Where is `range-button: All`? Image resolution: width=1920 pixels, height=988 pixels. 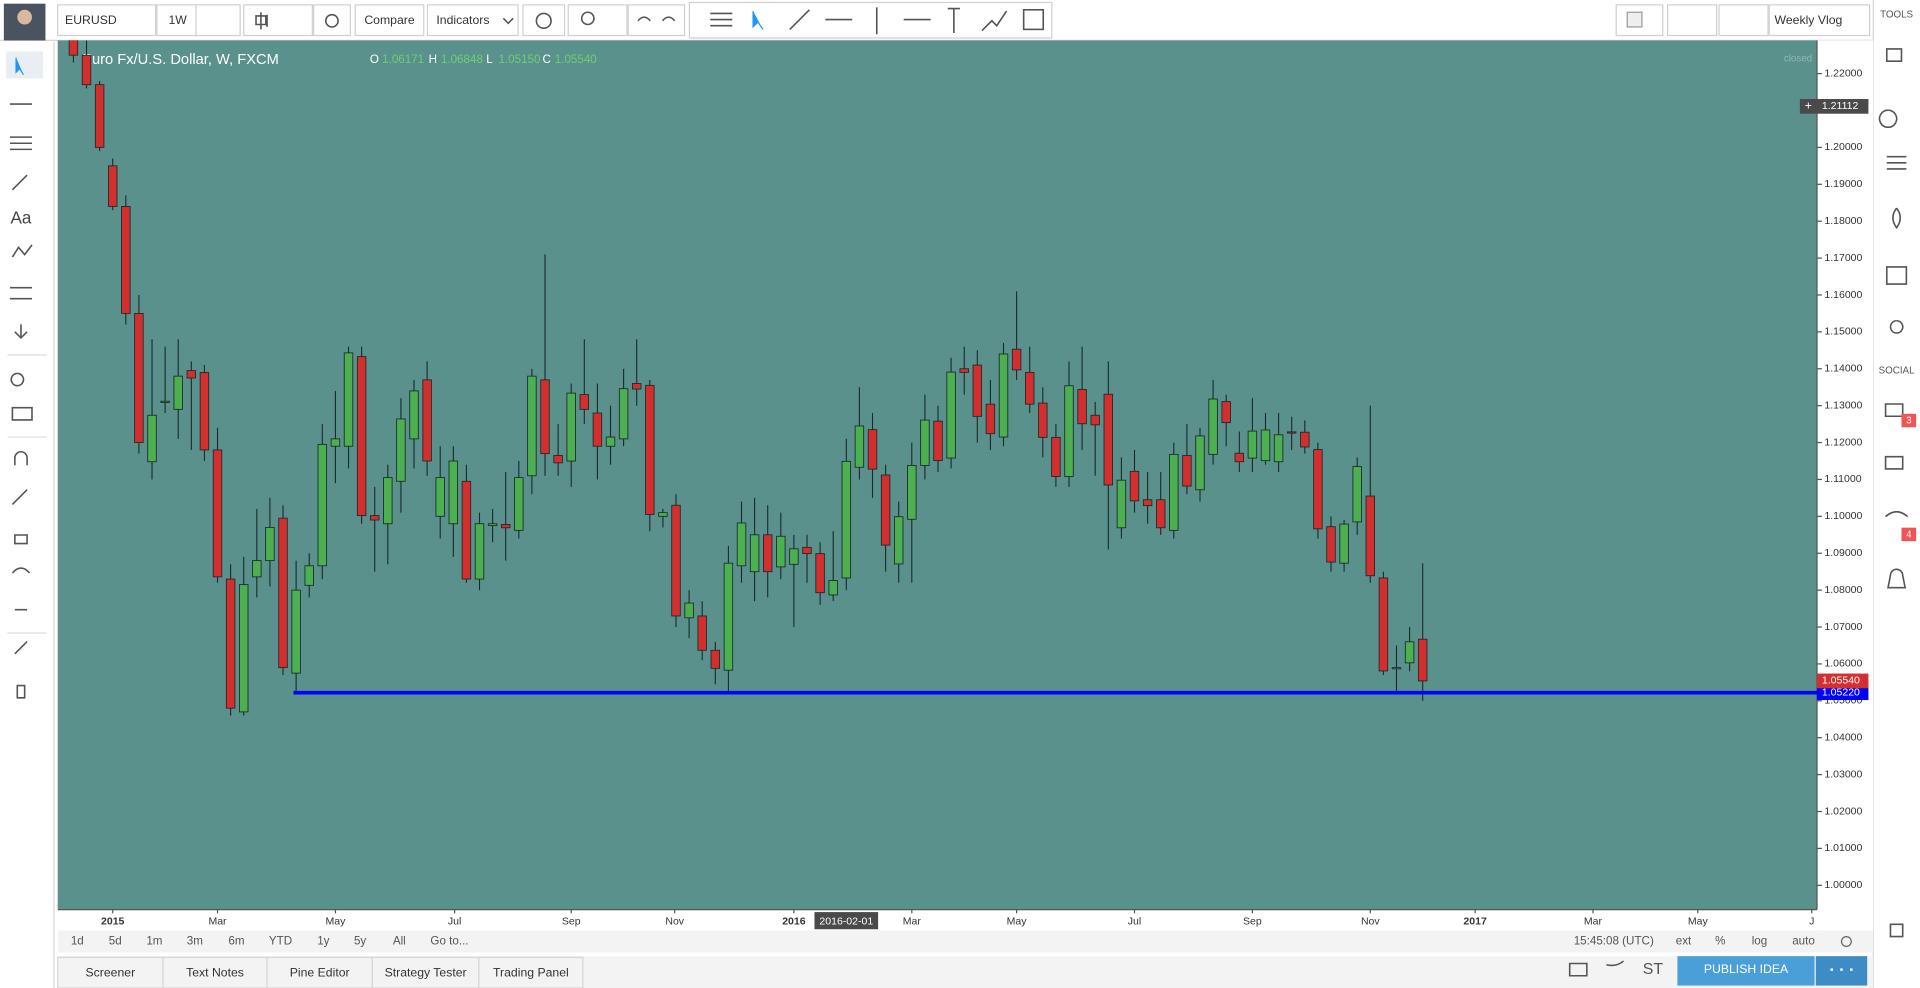 range-button: All is located at coordinates (399, 941).